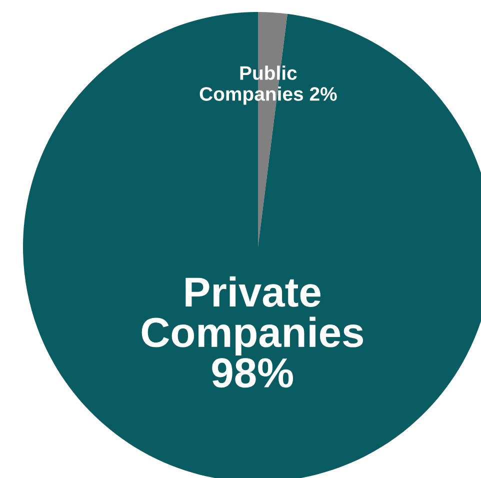 This screenshot has height=478, width=481. Describe the element at coordinates (252, 316) in the screenshot. I see `slice-label: Private Companies` at that location.